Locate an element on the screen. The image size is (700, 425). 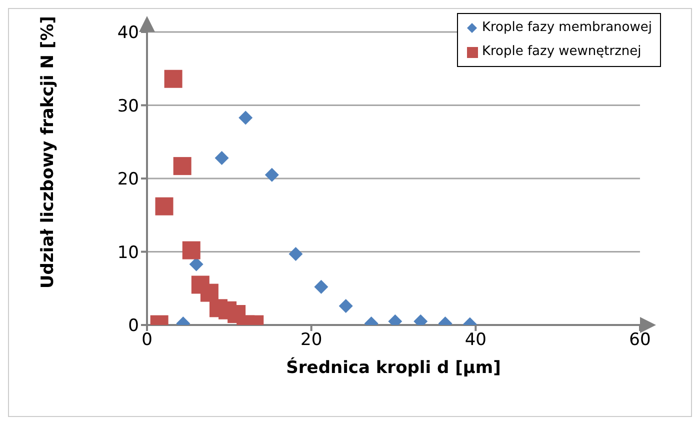
y-tick-label: 20 is located at coordinates (128, 180).